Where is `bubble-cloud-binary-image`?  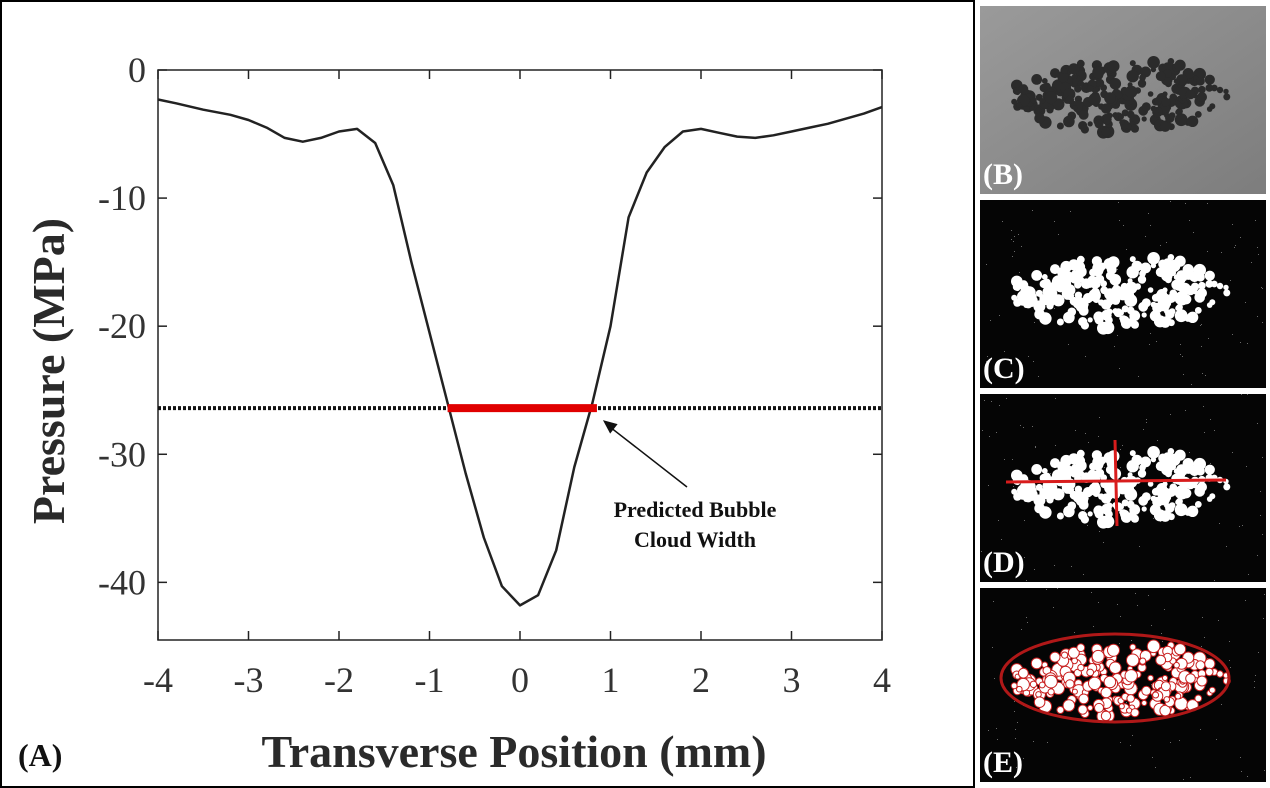
bubble-cloud-binary-image is located at coordinates (1123, 294).